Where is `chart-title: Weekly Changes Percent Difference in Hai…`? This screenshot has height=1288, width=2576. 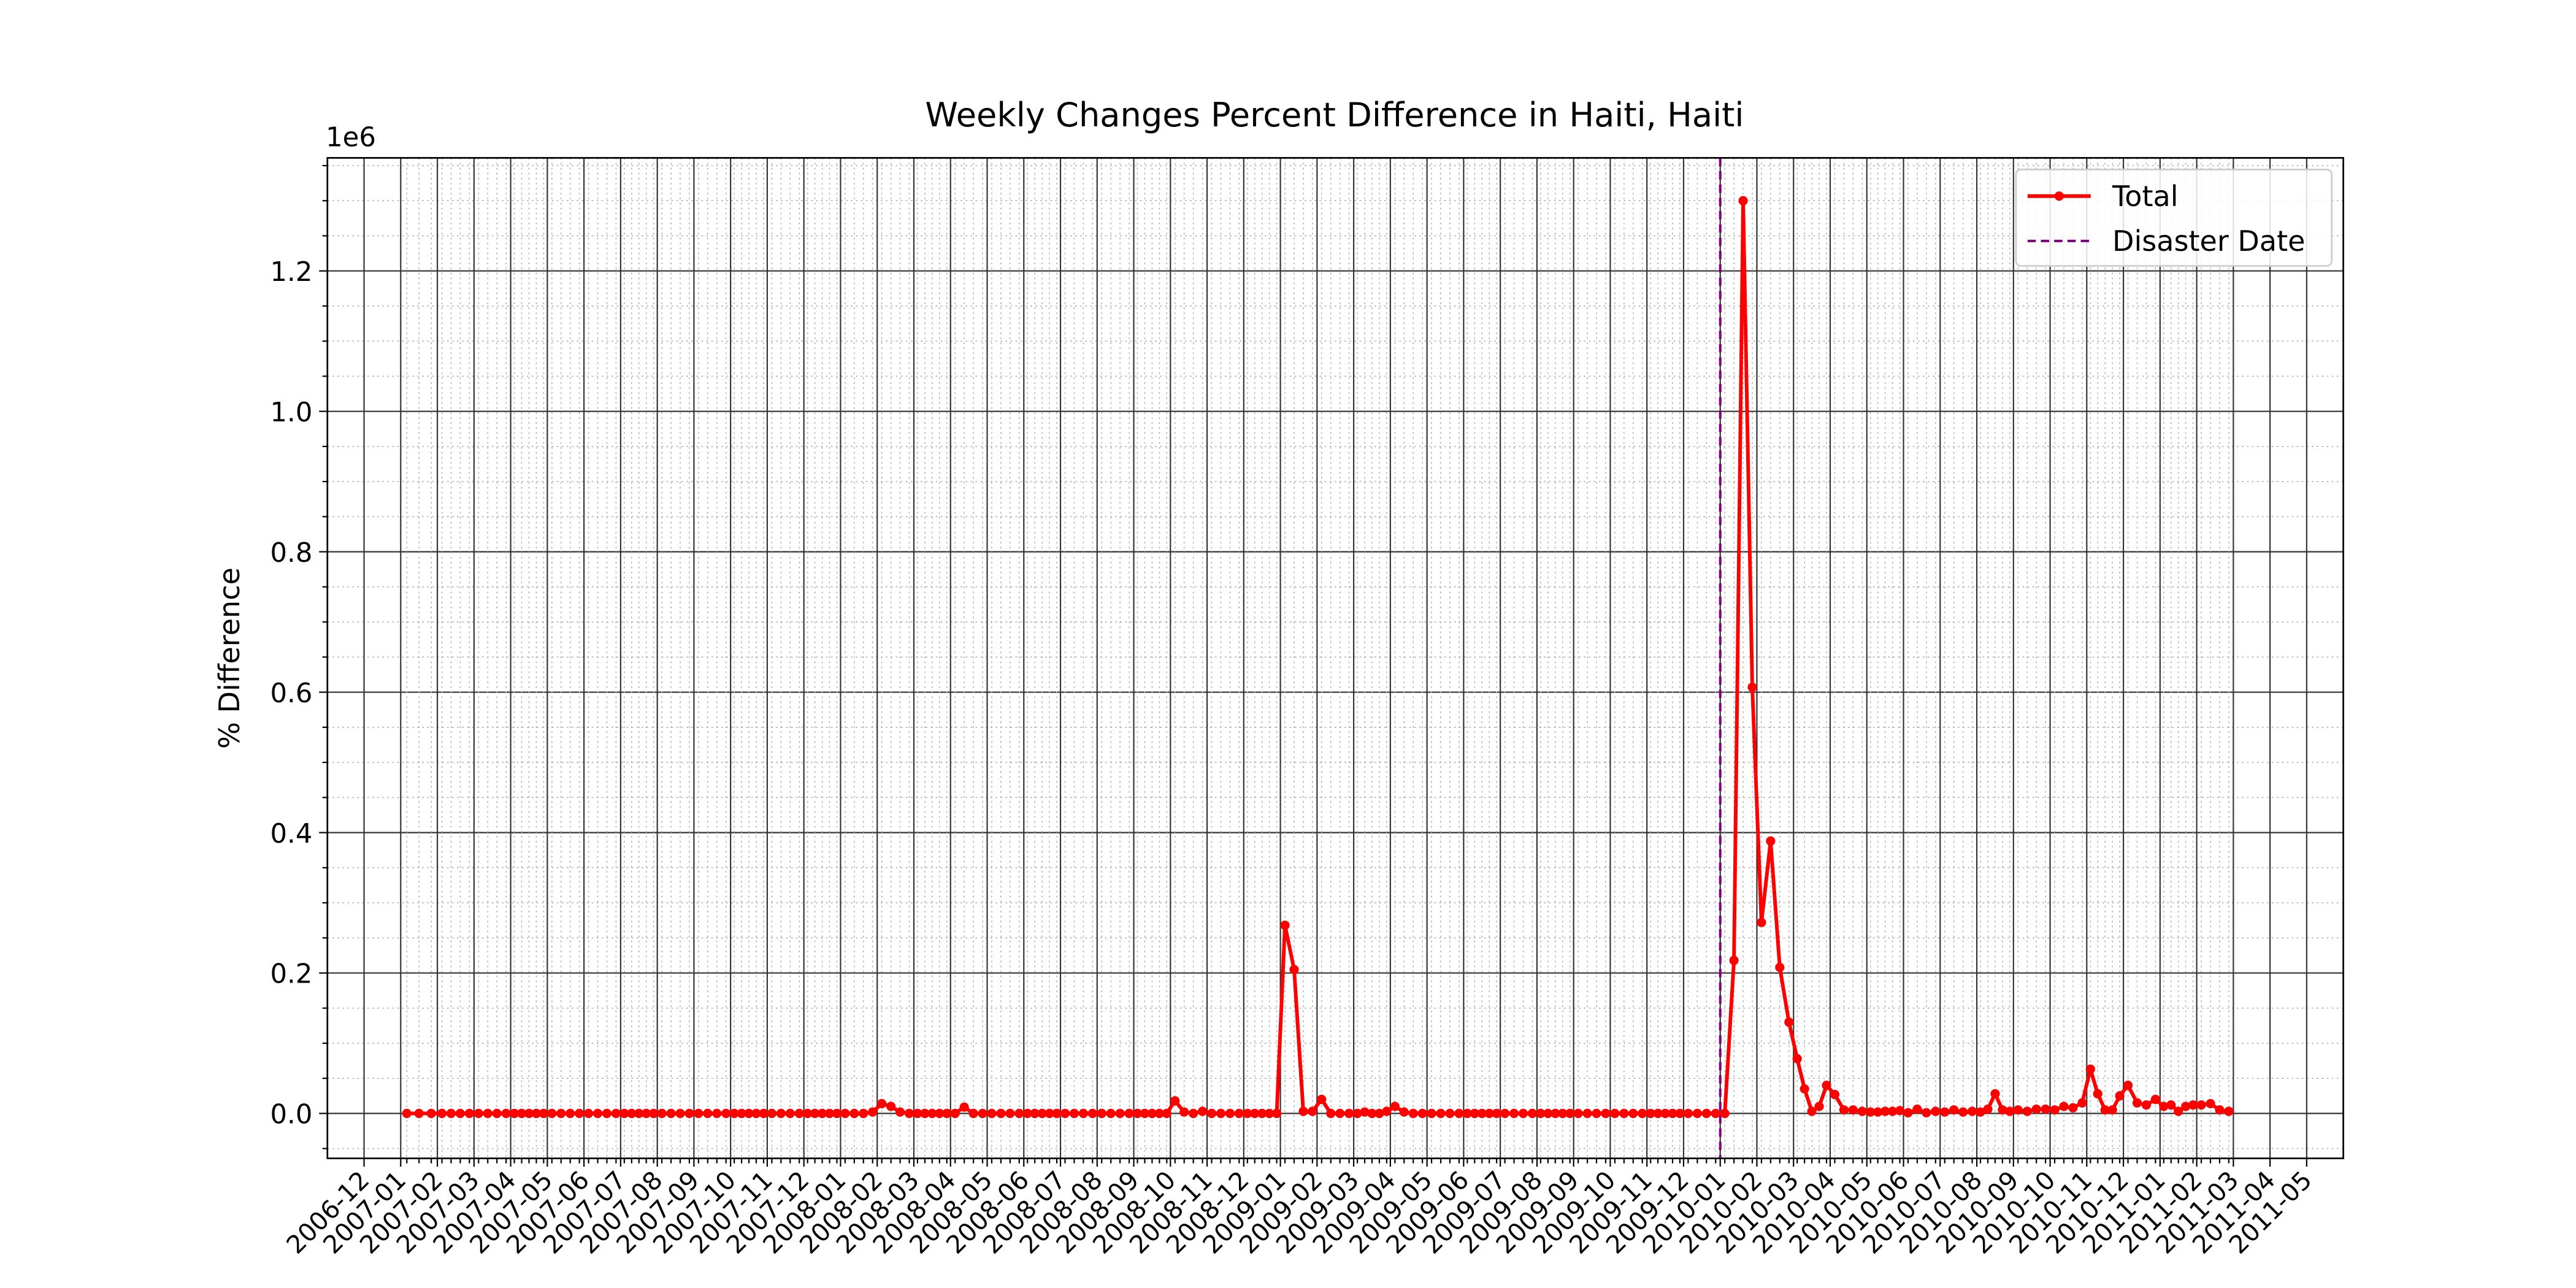 chart-title: Weekly Changes Percent Difference in Hai… is located at coordinates (1334, 115).